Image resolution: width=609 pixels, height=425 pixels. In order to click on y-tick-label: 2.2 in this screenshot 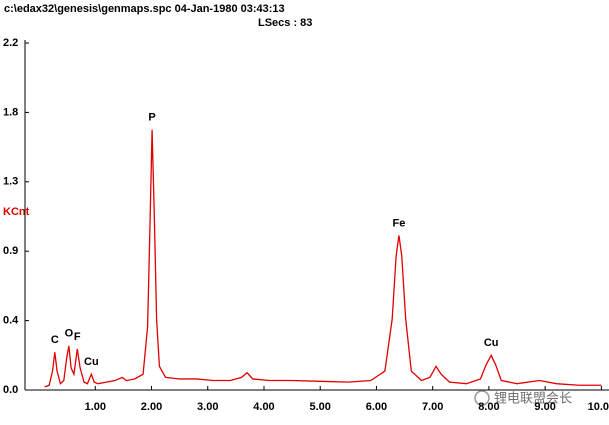, I will do `click(10, 43)`.